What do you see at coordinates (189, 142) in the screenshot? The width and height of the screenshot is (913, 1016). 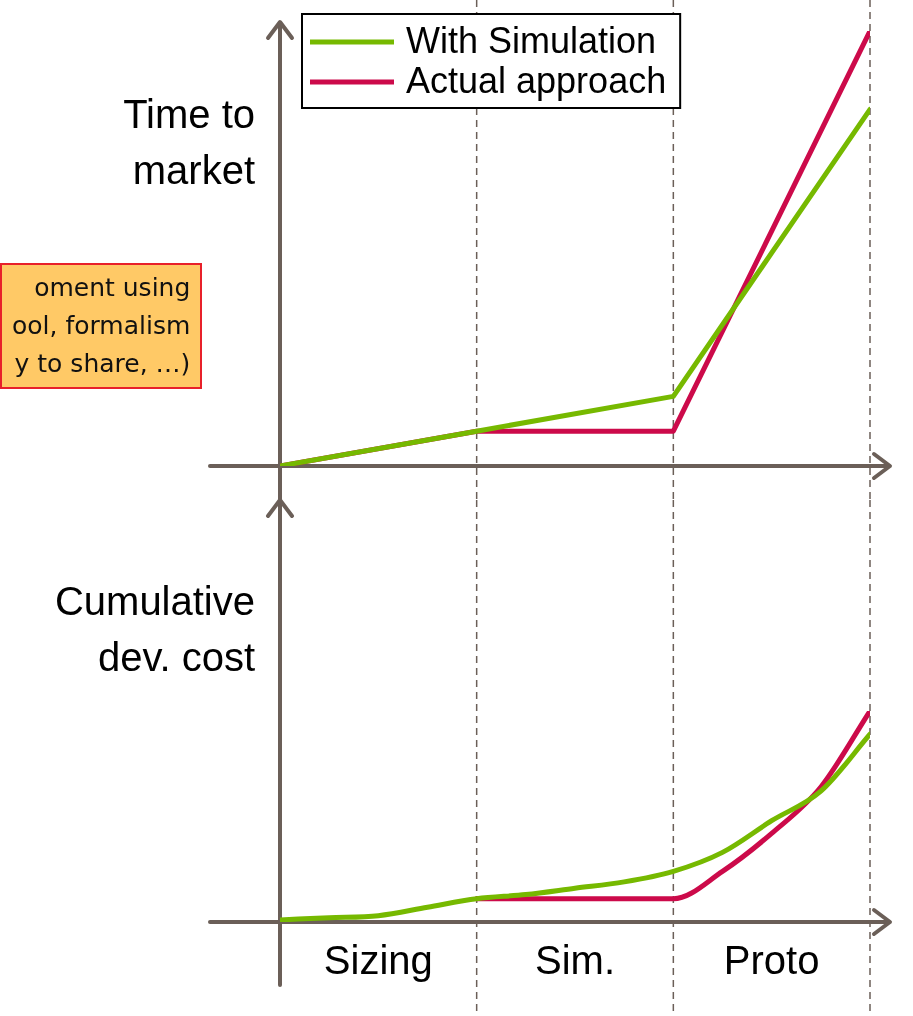 I see `y-axis-title: Time to market` at bounding box center [189, 142].